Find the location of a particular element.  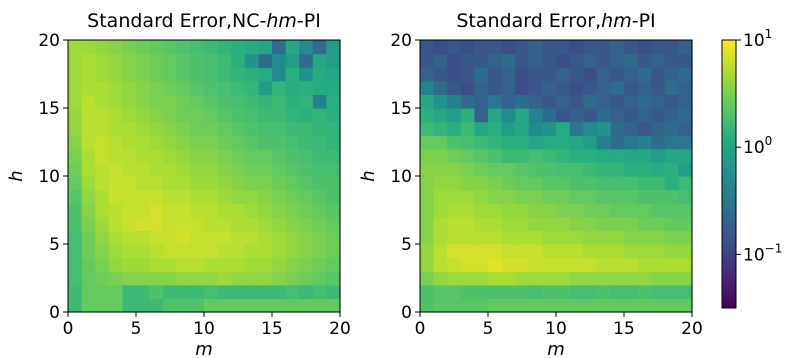

x-axis-label: m is located at coordinates (204, 348).